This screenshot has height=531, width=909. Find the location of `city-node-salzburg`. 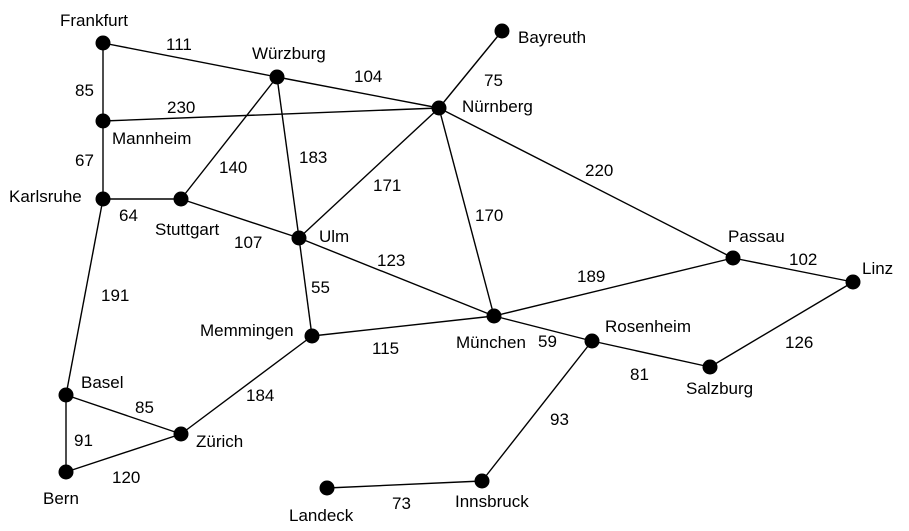

city-node-salzburg is located at coordinates (710, 367).